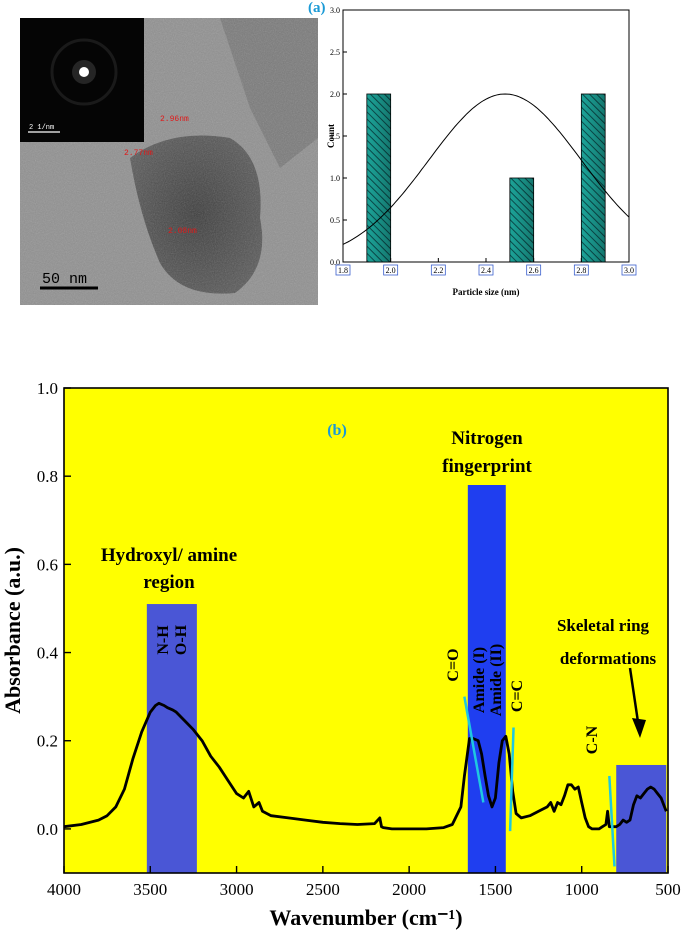  Describe the element at coordinates (41, 128) in the screenshot. I see `saed-scale-label: 2 1/nm` at that location.